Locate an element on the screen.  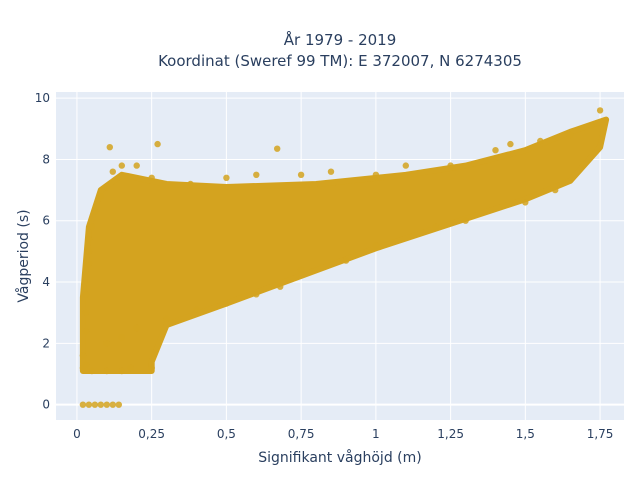
x-tick-label: 1,25 is located at coordinates (450, 434).